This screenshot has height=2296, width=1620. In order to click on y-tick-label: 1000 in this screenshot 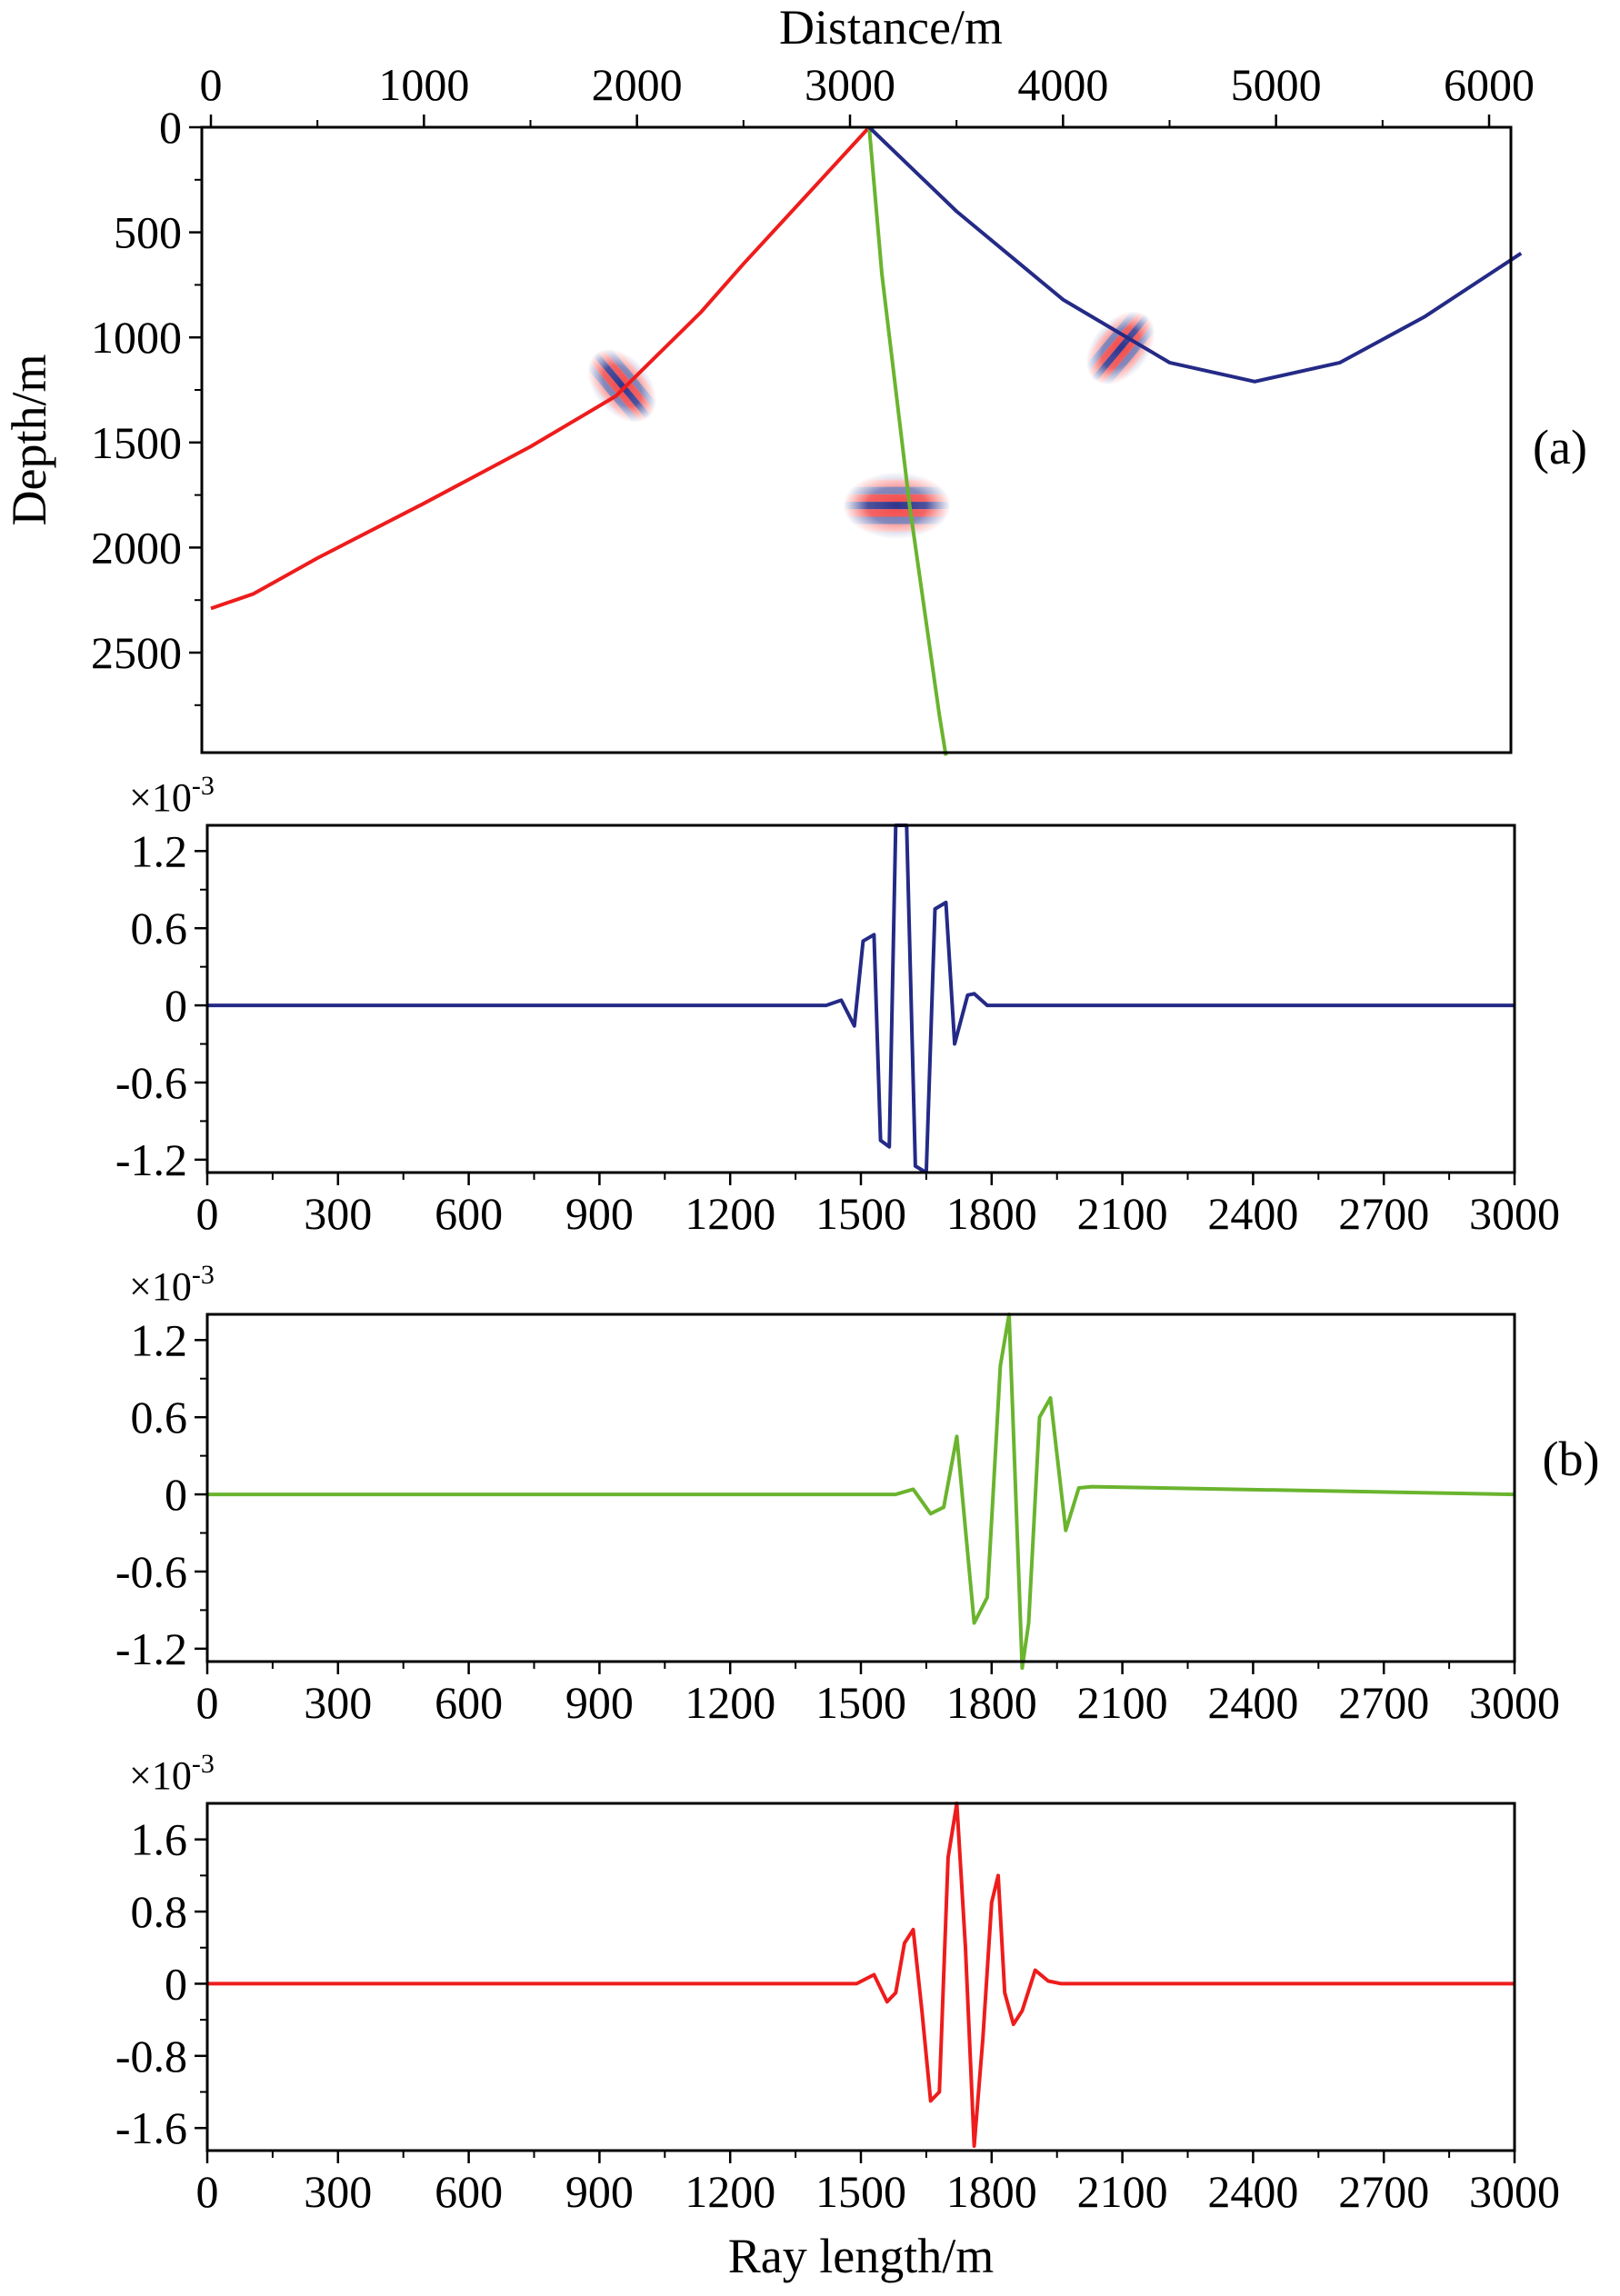, I will do `click(136, 337)`.